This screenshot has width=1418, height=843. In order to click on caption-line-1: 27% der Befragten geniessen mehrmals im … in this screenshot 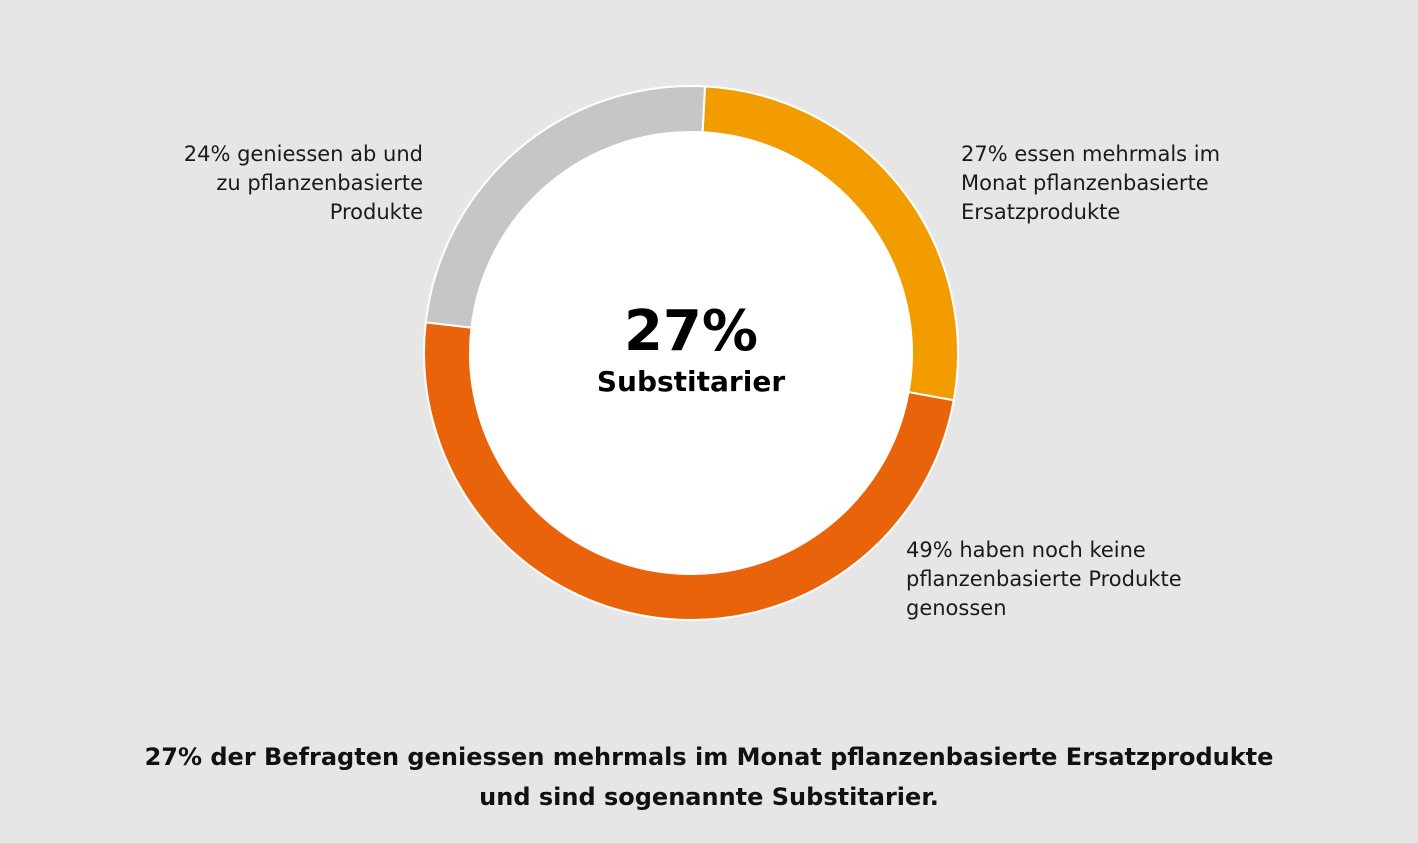, I will do `click(709, 757)`.